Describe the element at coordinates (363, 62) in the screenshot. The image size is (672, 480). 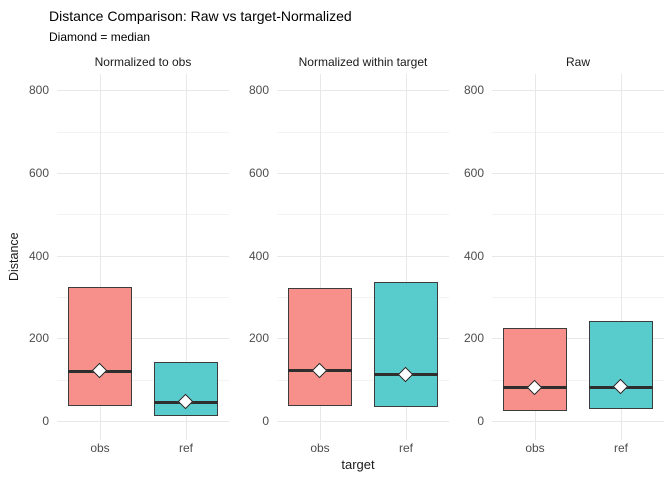
I see `facet-strip-label: Normalized within target` at that location.